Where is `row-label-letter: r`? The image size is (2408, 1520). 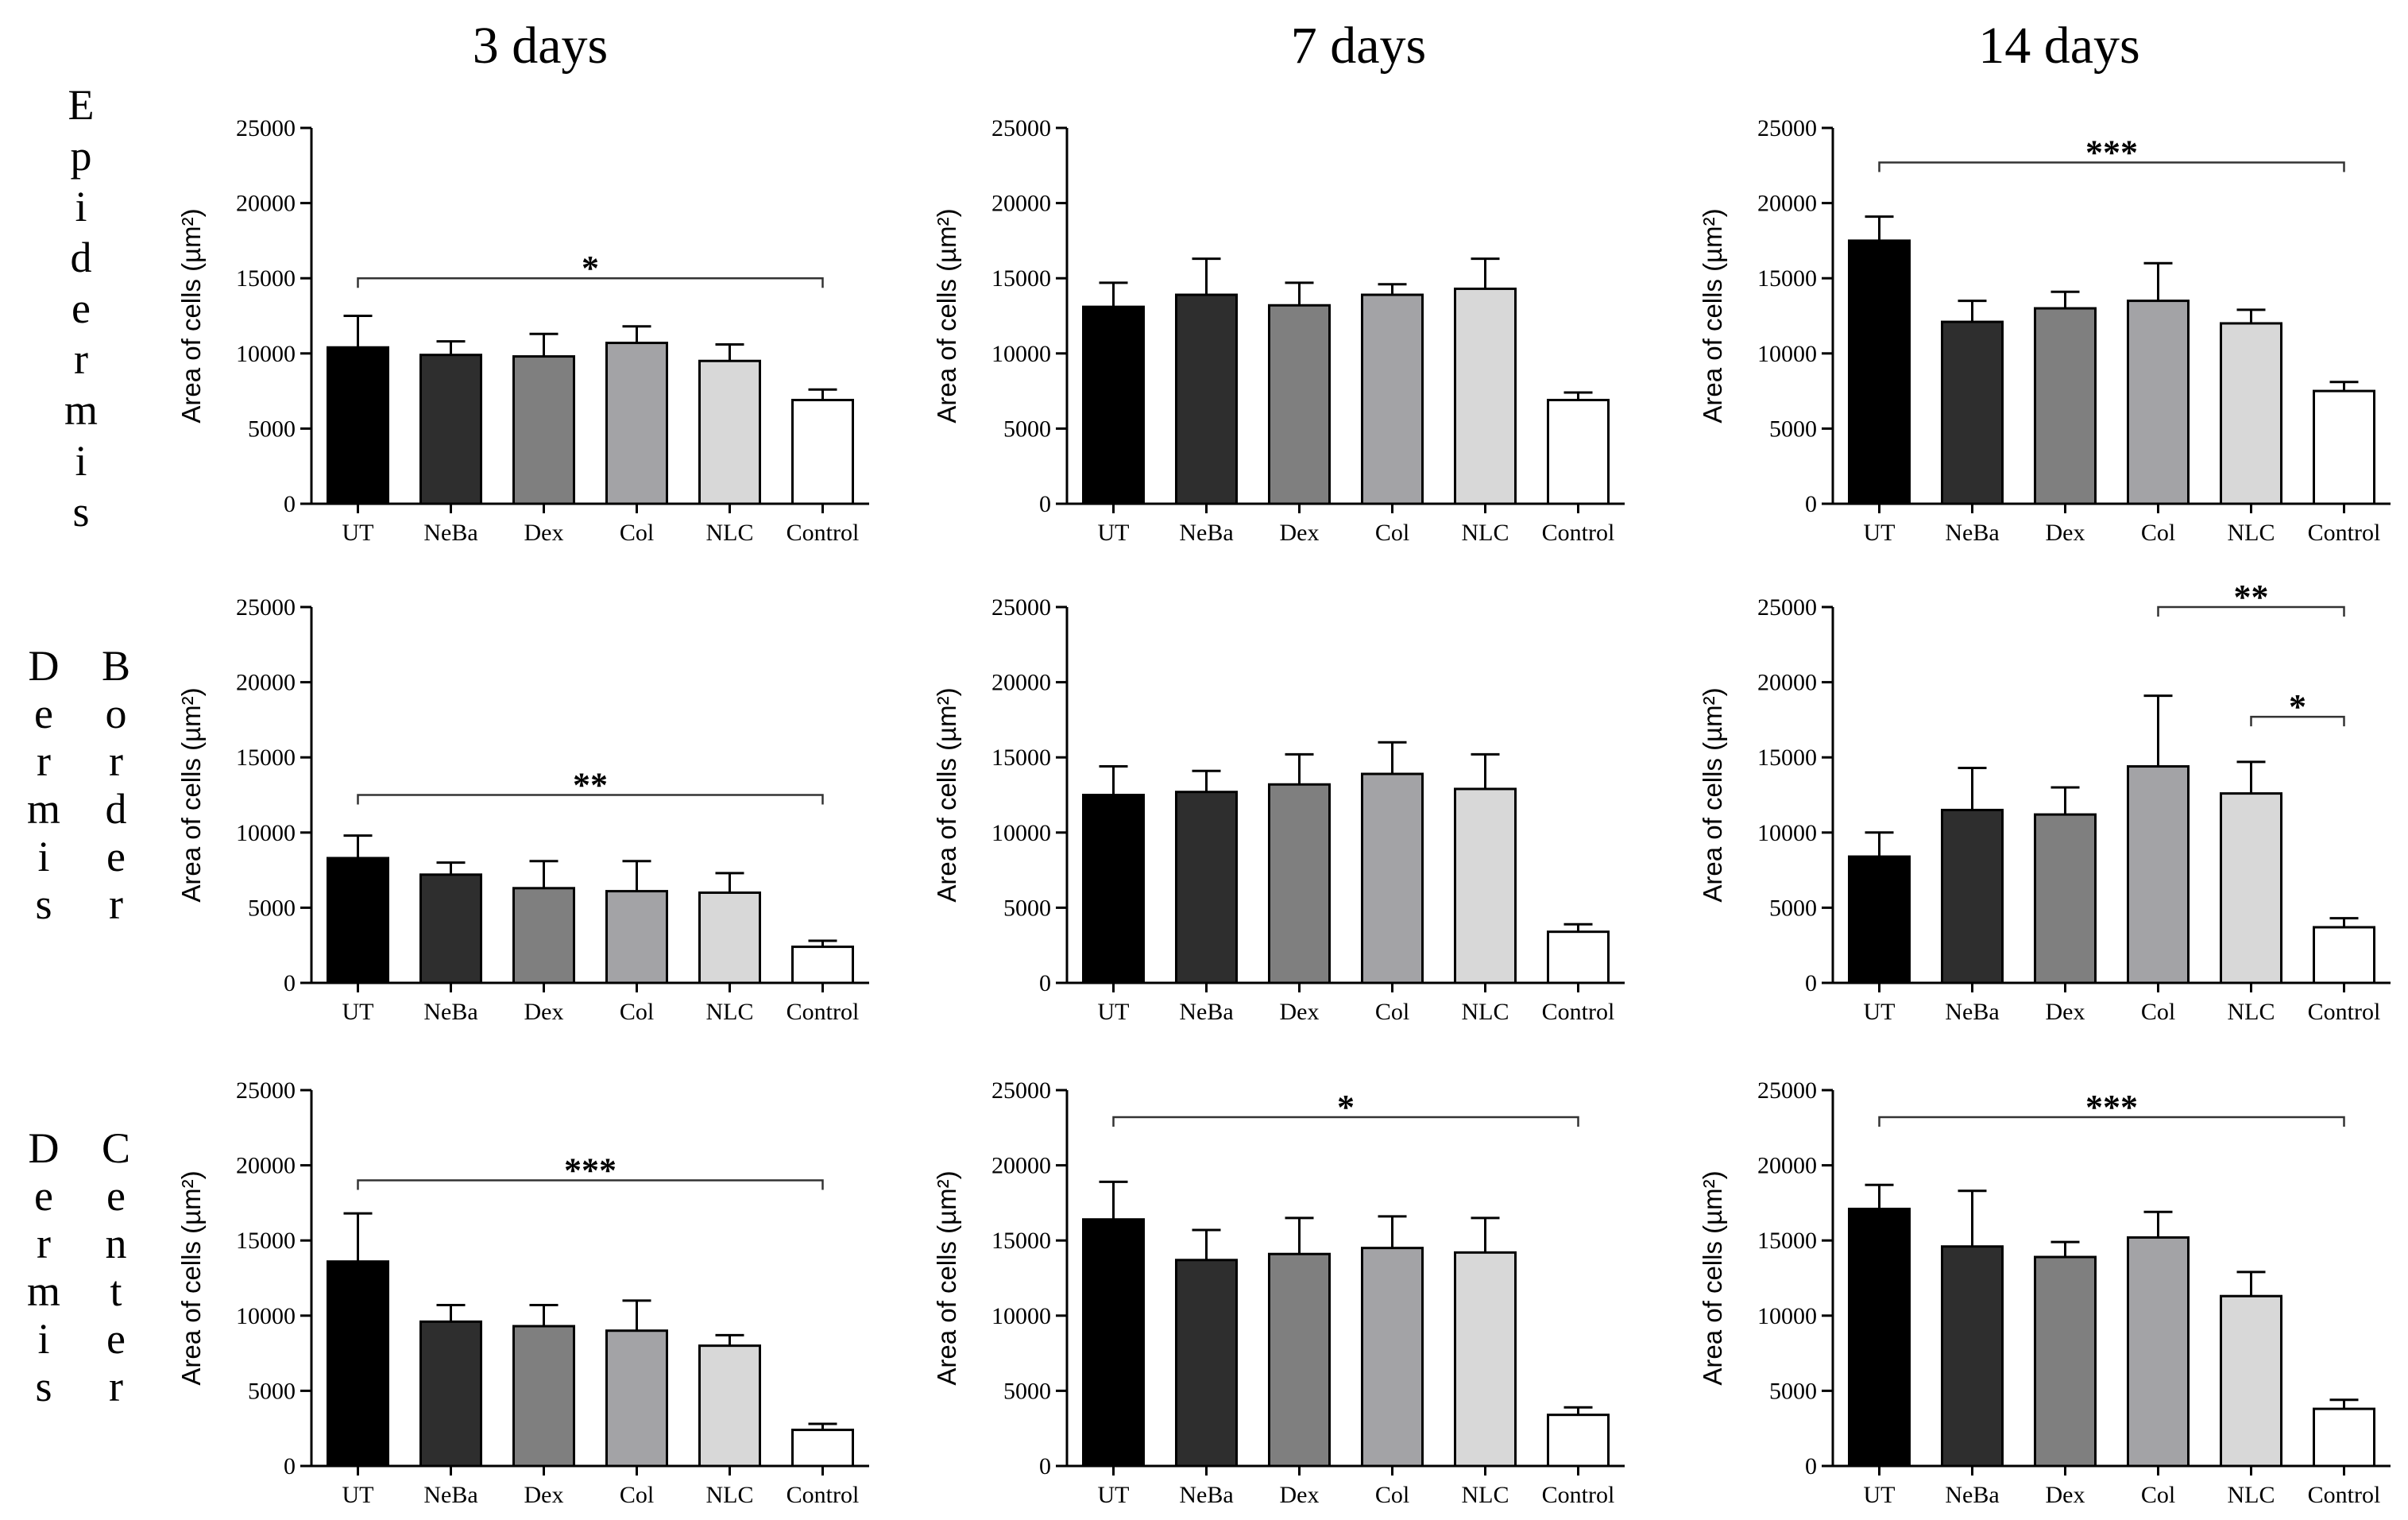
row-label-letter: r is located at coordinates (44, 1243).